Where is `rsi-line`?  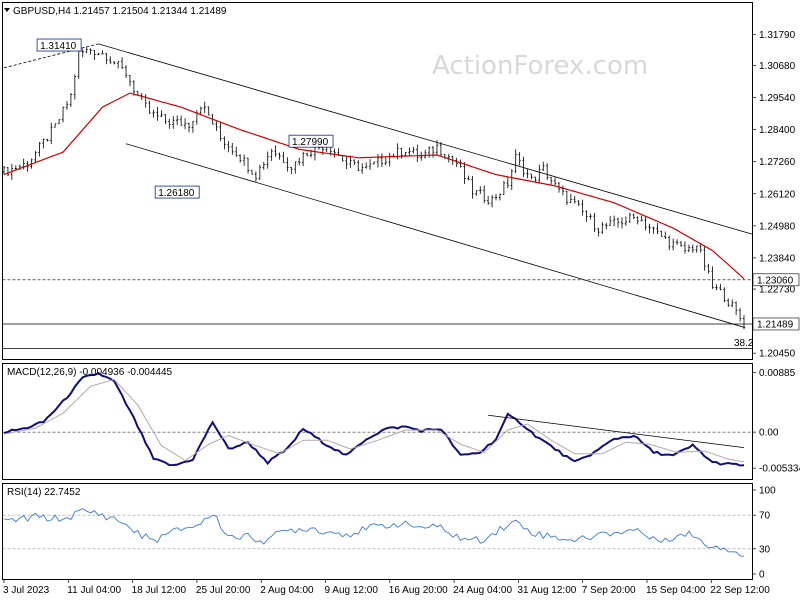 rsi-line is located at coordinates (374, 532).